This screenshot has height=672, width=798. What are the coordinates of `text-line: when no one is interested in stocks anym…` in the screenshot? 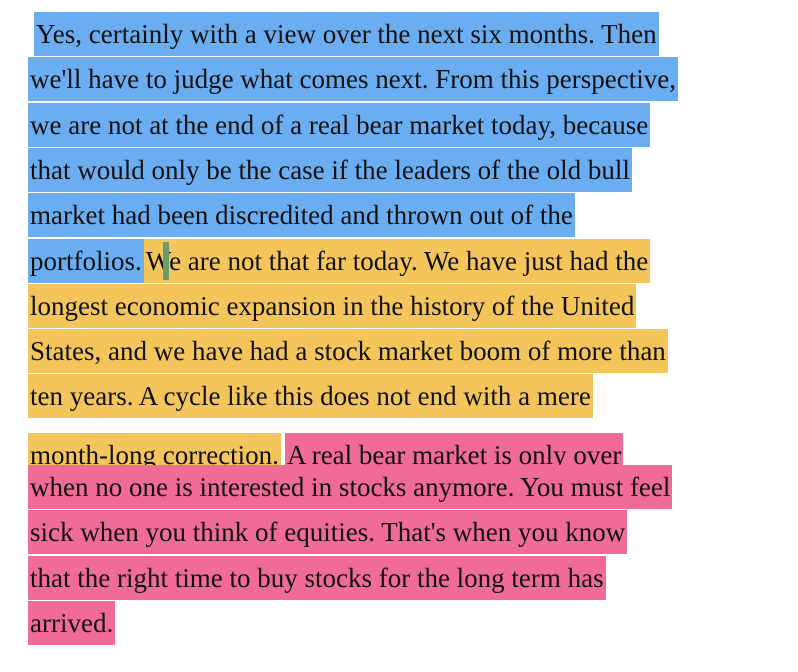 It's located at (350, 487).